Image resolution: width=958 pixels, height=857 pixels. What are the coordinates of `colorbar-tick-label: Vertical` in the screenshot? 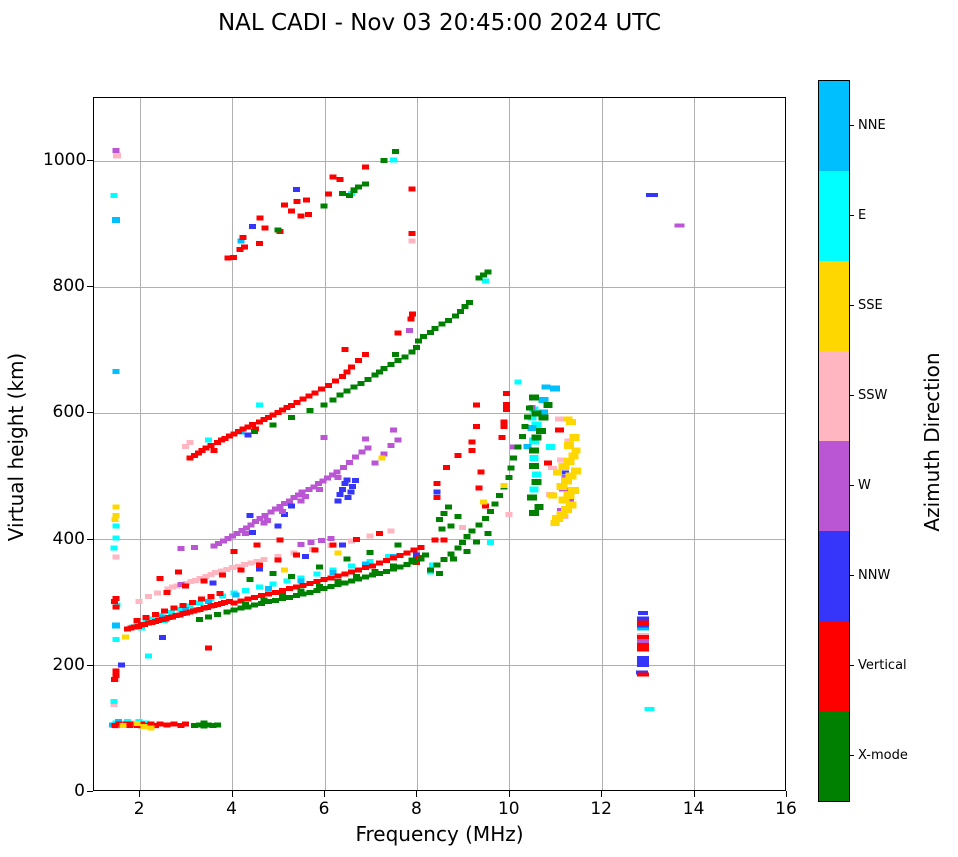 It's located at (882, 665).